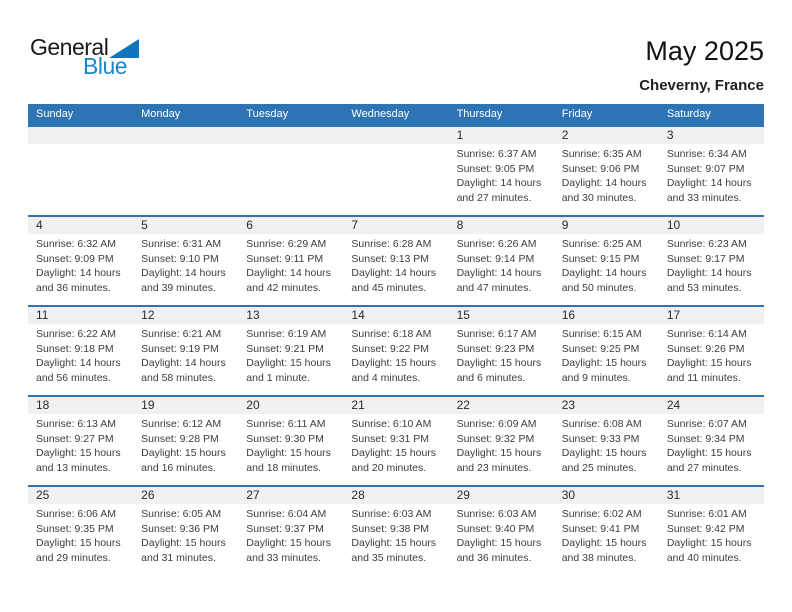 The width and height of the screenshot is (792, 612). I want to click on sunrise-line: Sunrise: 6:19 AM, so click(286, 334).